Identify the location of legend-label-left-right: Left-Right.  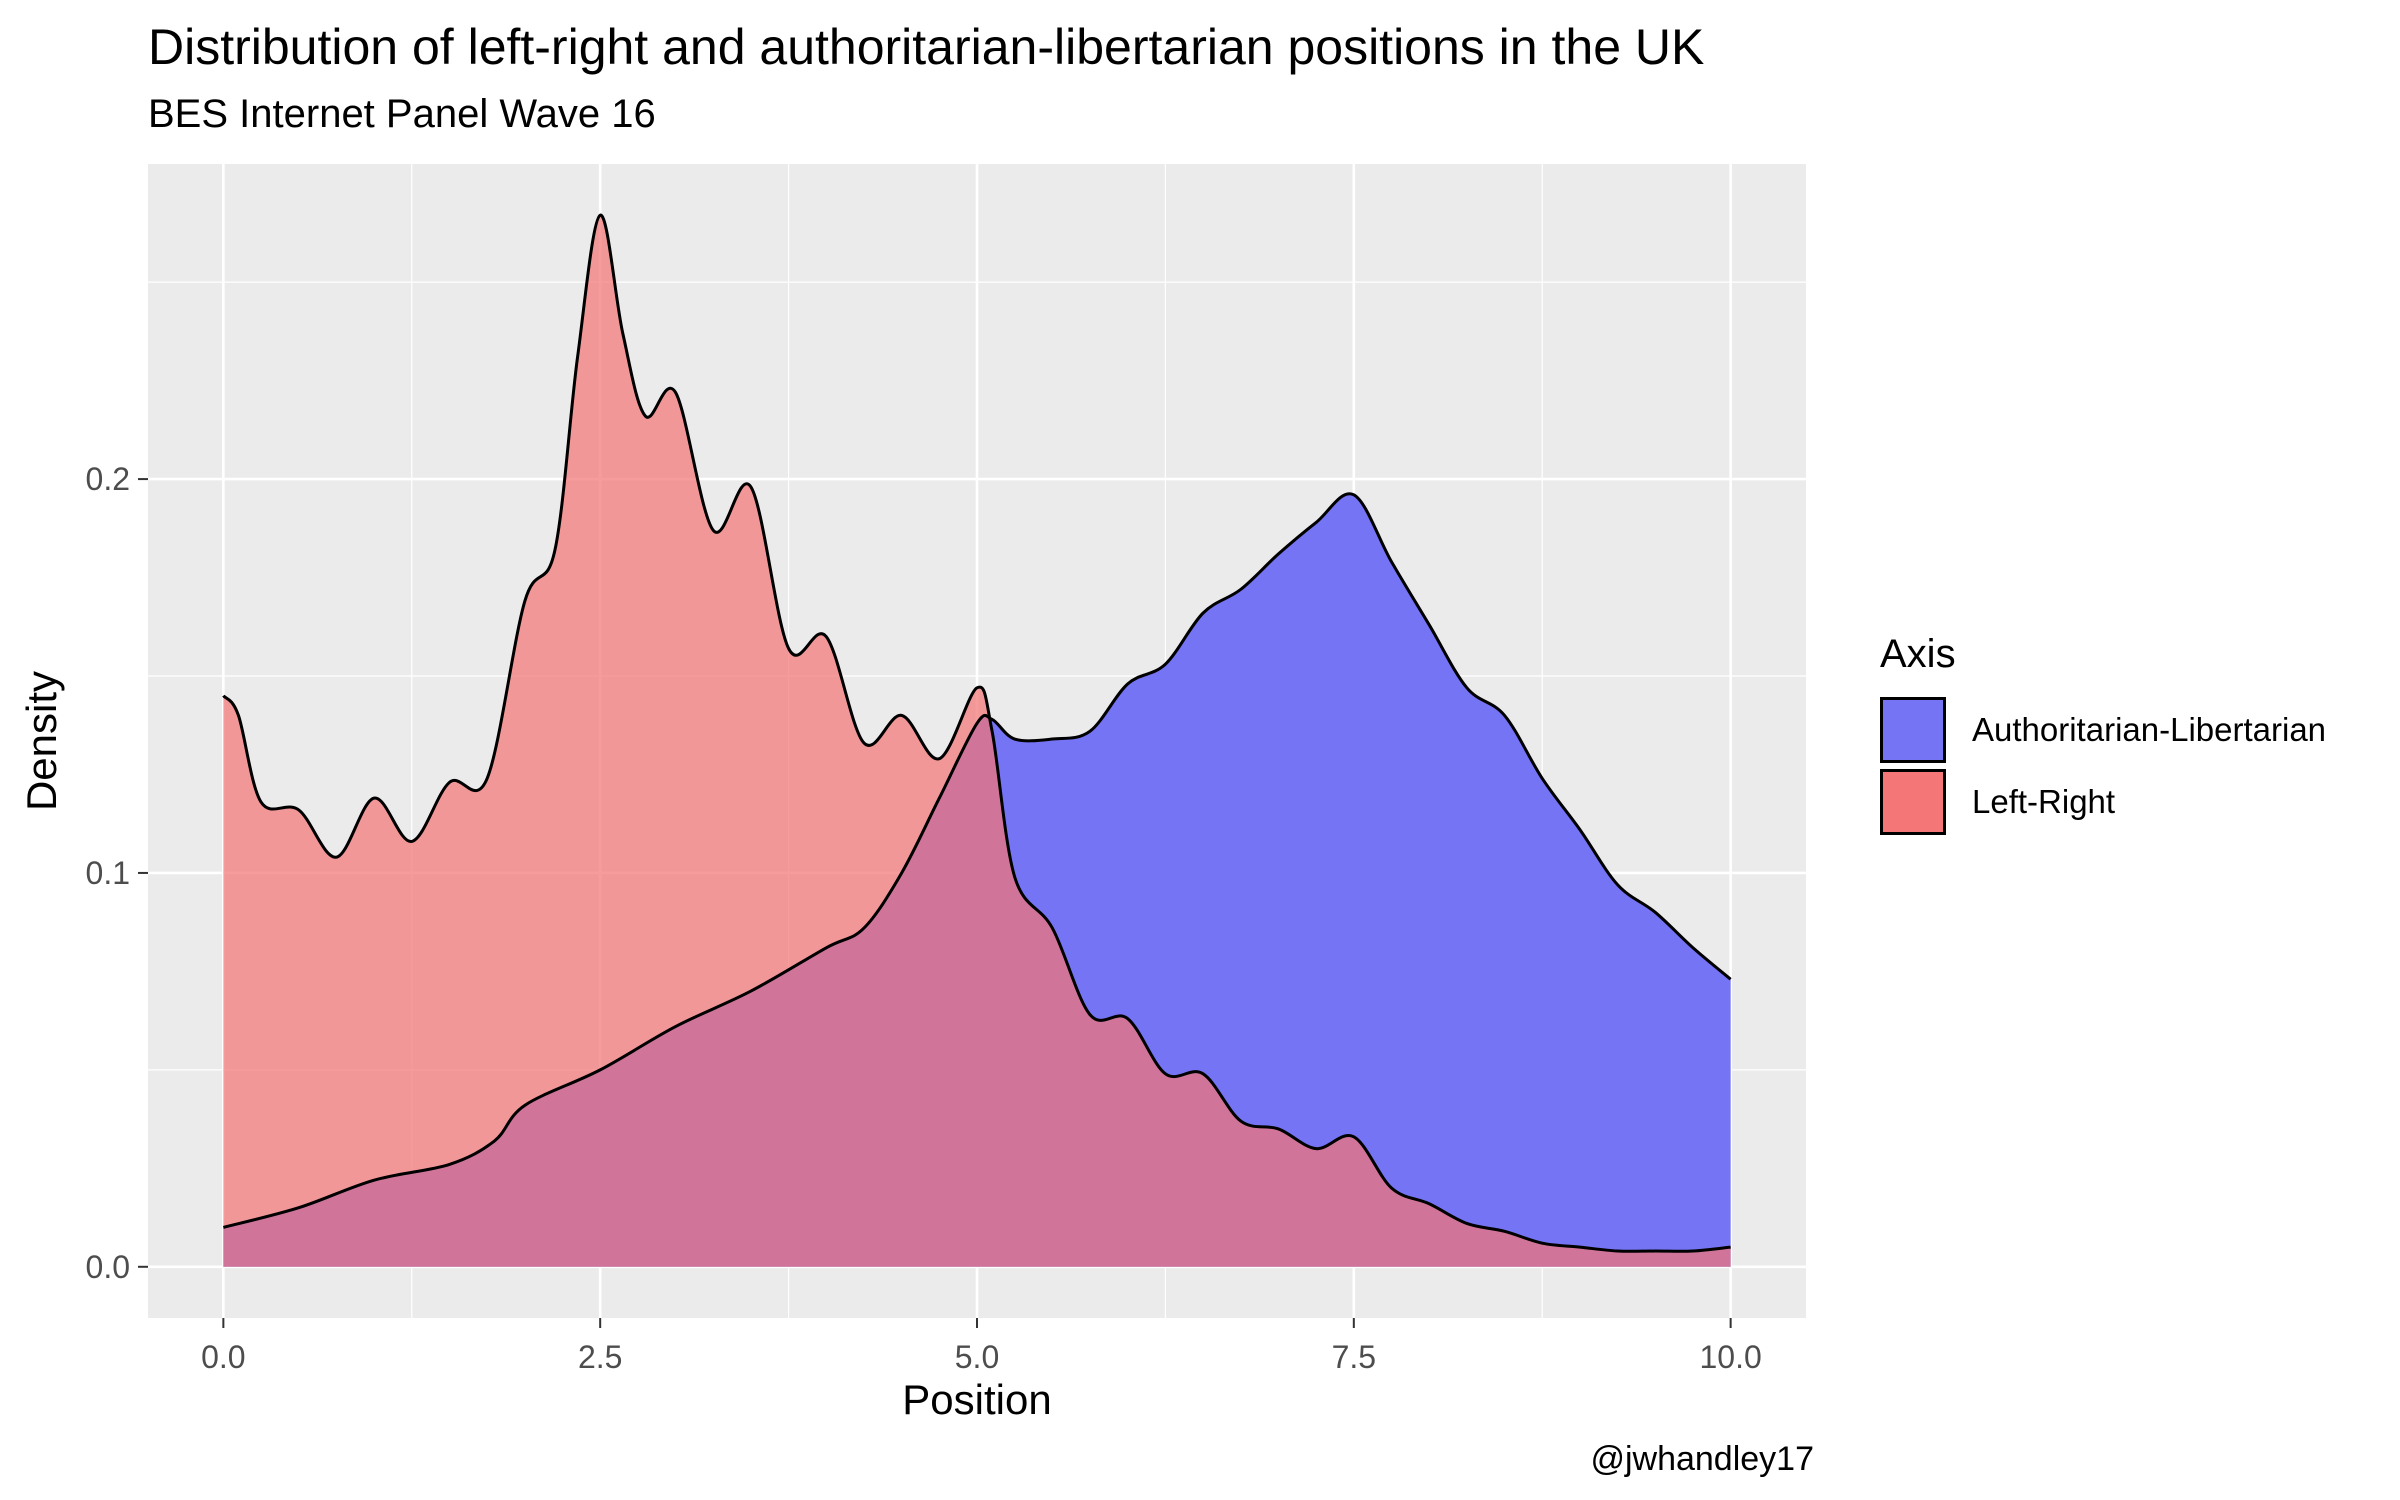
(2044, 801).